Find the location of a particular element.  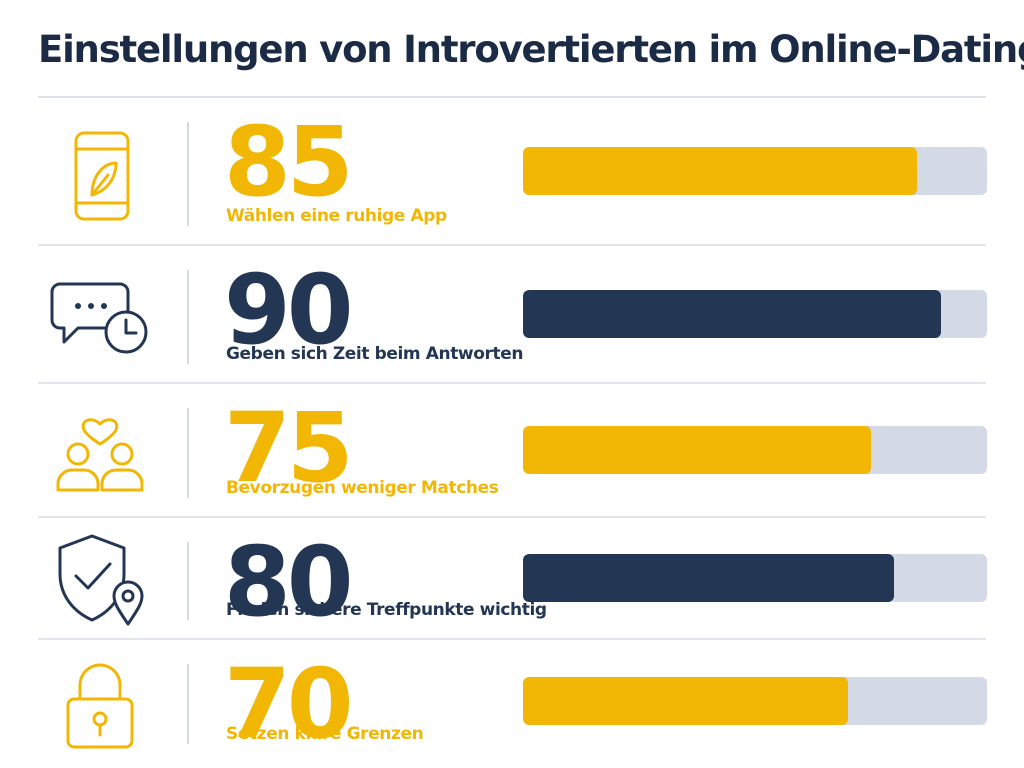

padlock-icon is located at coordinates (100, 701).